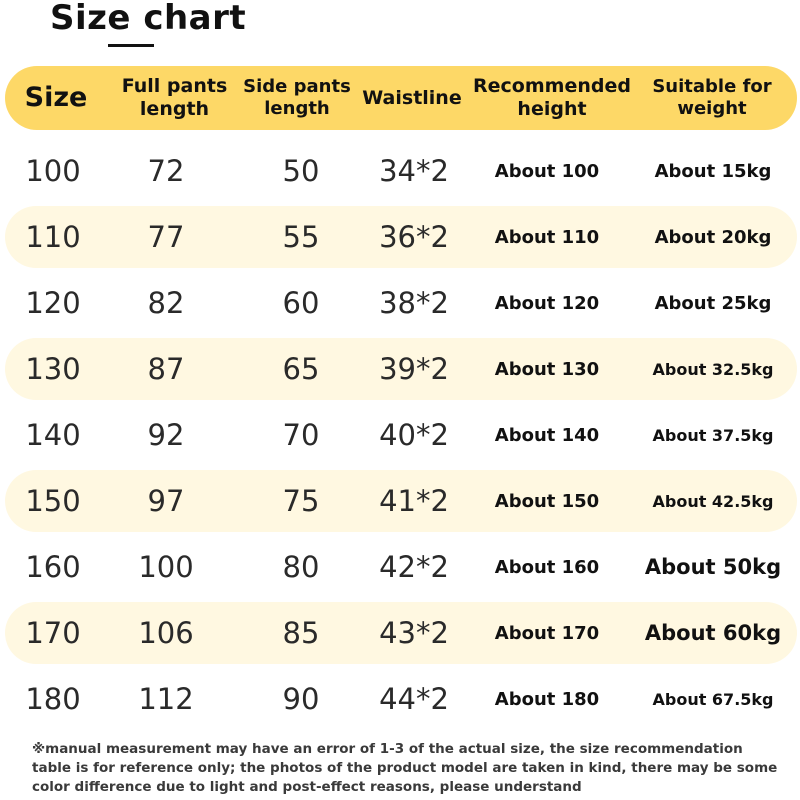 The image size is (800, 800). Describe the element at coordinates (301, 369) in the screenshot. I see `cell-side-pants-length: 65` at that location.